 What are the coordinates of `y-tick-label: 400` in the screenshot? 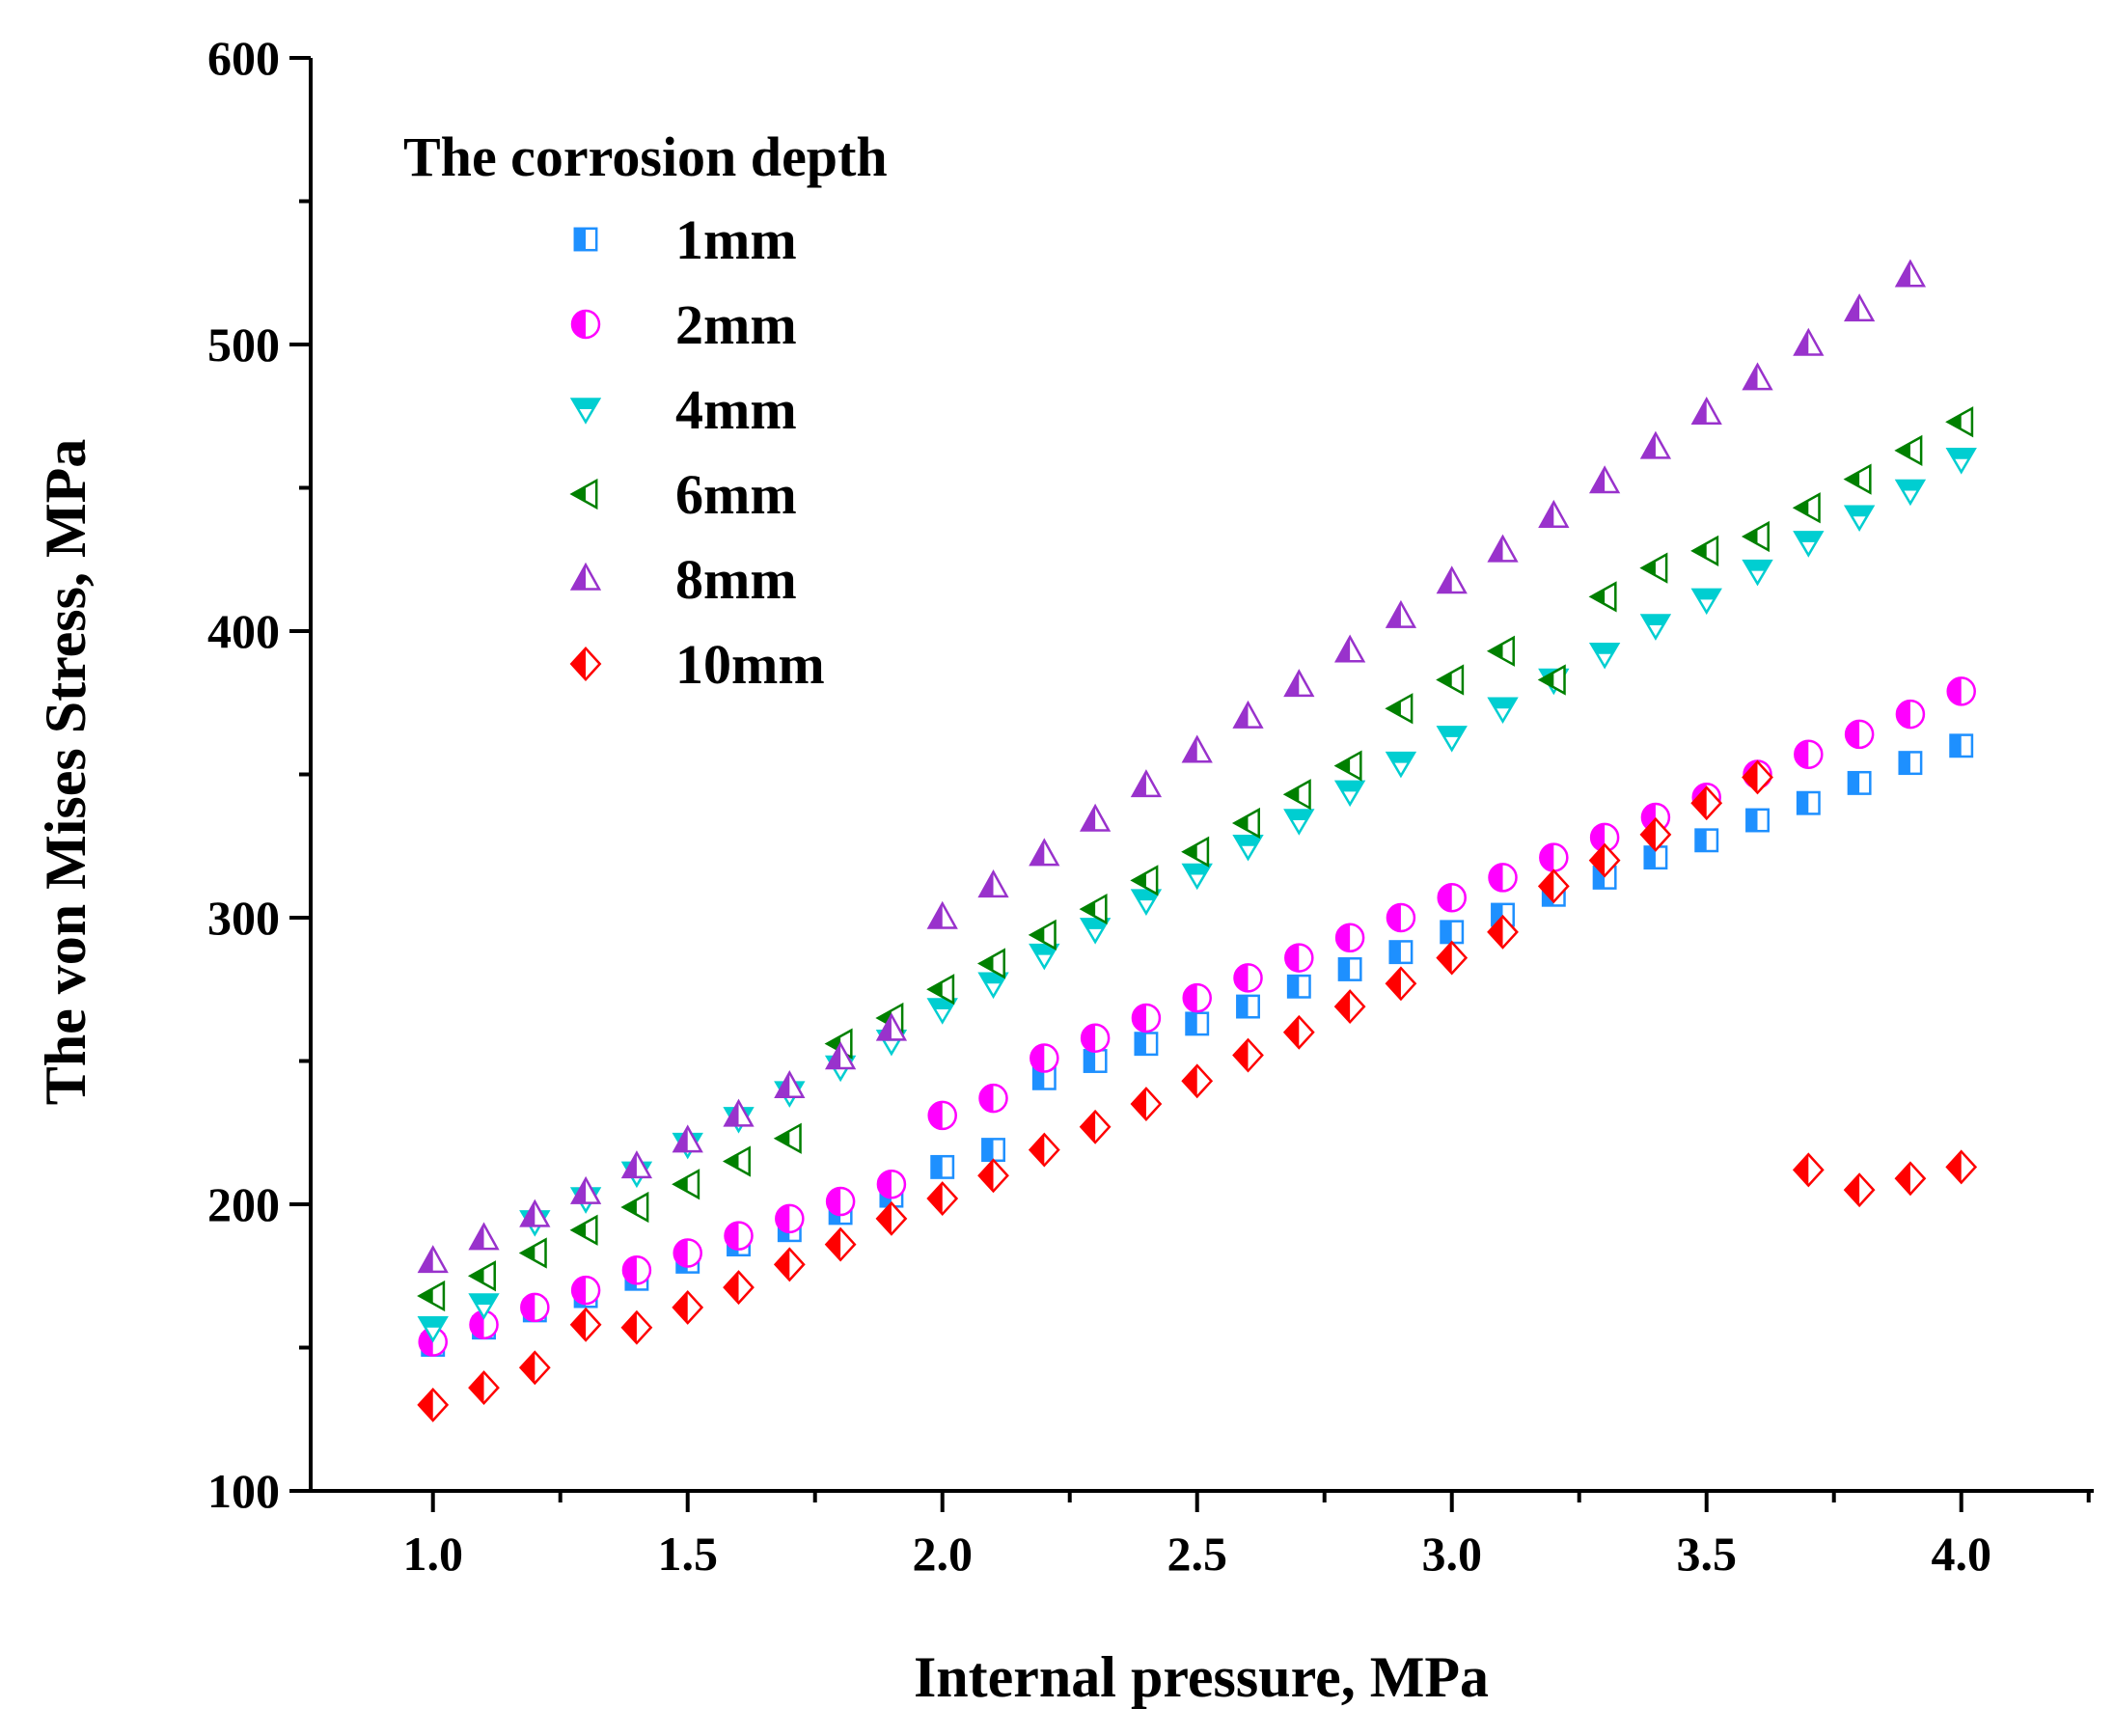 It's located at (244, 631).